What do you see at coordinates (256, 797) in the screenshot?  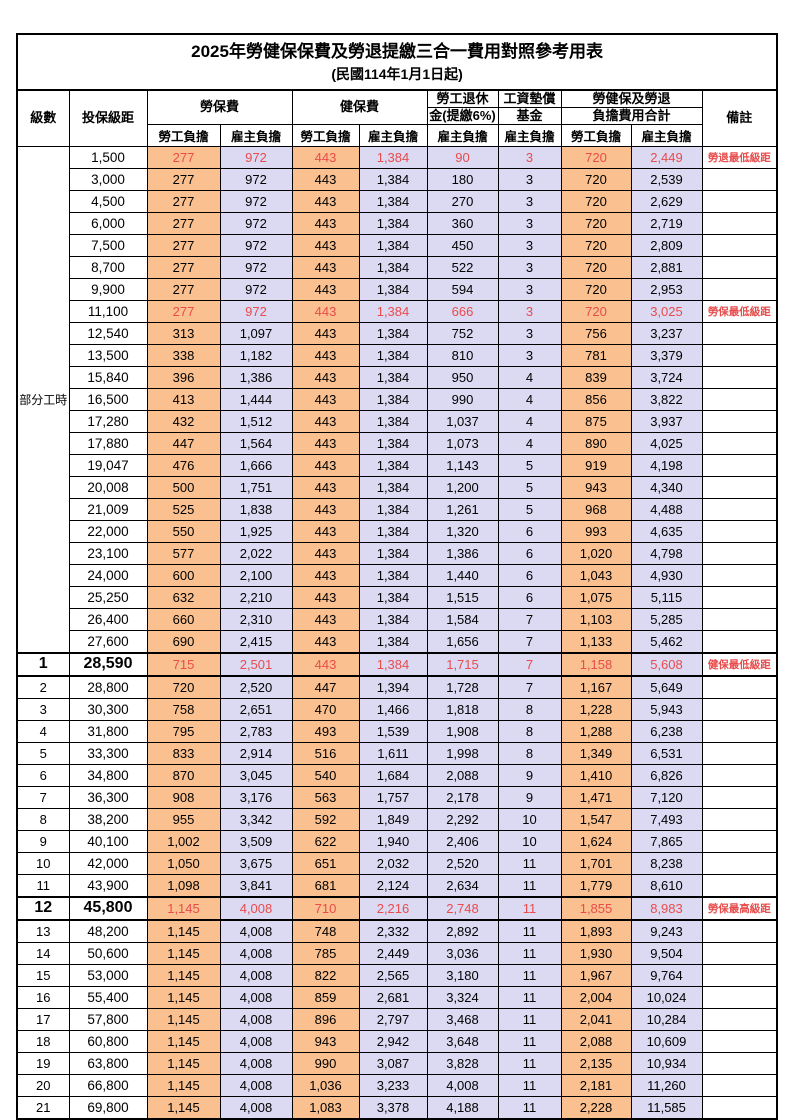 I see `labor-employer-fee: 3,176` at bounding box center [256, 797].